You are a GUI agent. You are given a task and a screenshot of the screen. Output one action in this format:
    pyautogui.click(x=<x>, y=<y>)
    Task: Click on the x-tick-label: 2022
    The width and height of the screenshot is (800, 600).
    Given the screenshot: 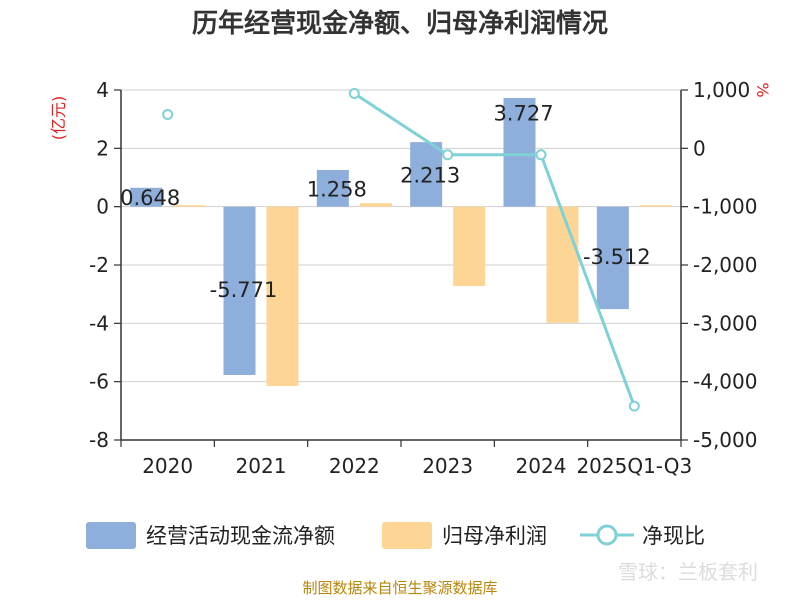 What is the action you would take?
    pyautogui.click(x=354, y=466)
    